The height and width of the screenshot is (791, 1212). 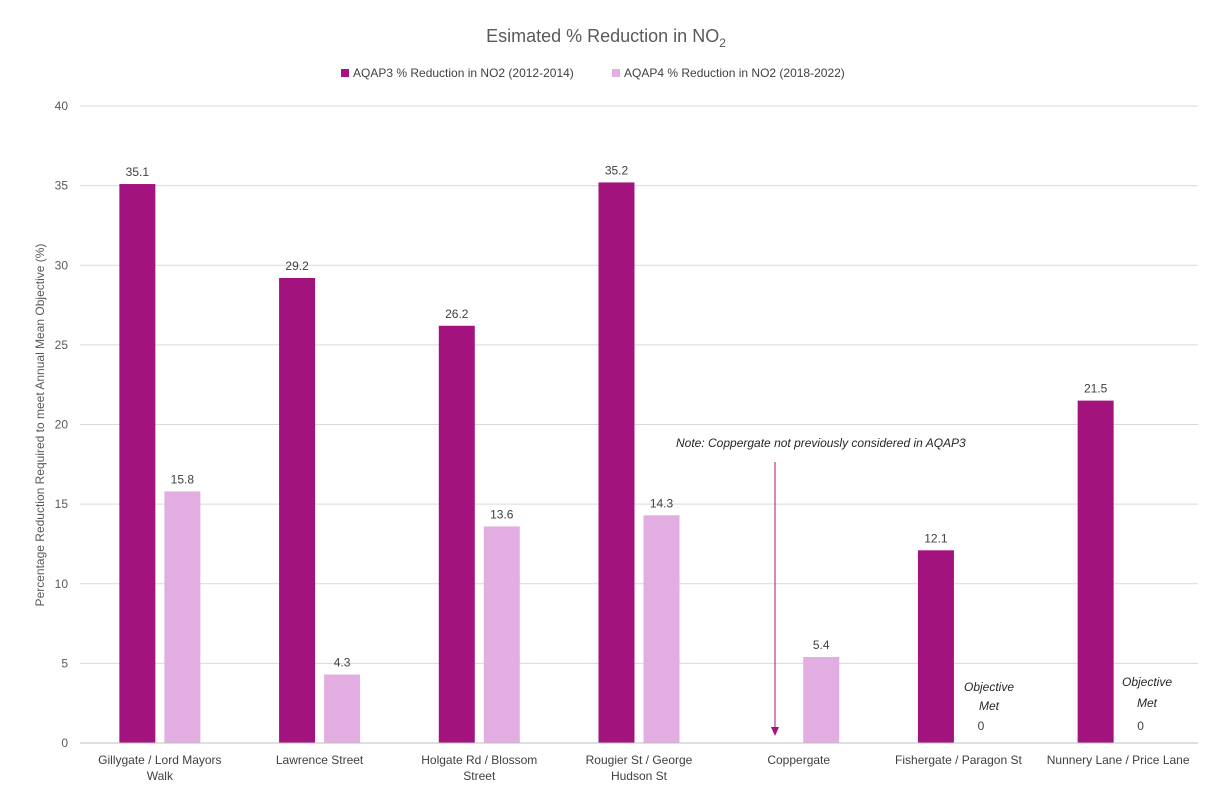 What do you see at coordinates (160, 776) in the screenshot?
I see `x-tick-label: Walk` at bounding box center [160, 776].